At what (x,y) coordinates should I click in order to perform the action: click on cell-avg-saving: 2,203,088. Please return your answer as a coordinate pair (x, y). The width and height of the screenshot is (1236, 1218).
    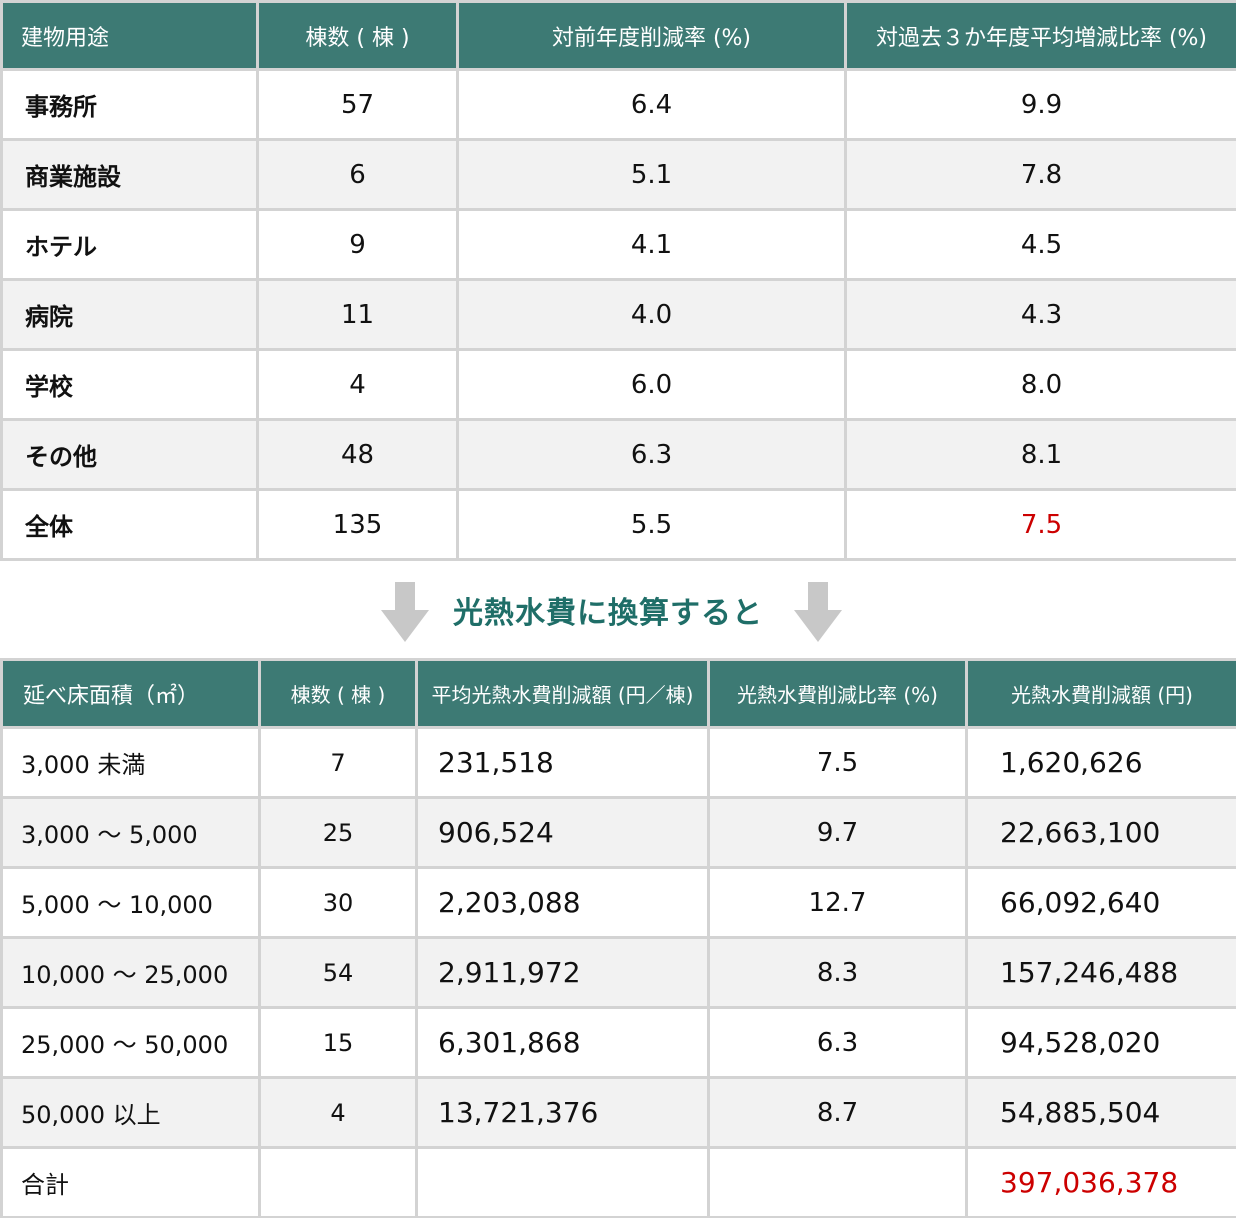
    Looking at the image, I should click on (562, 902).